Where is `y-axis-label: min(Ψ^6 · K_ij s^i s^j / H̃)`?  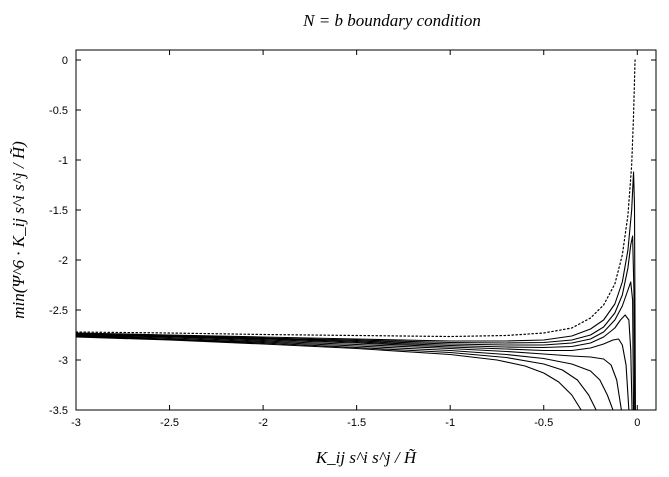 y-axis-label: min(Ψ^6 · K_ij s^i s^j / H̃) is located at coordinates (18, 230).